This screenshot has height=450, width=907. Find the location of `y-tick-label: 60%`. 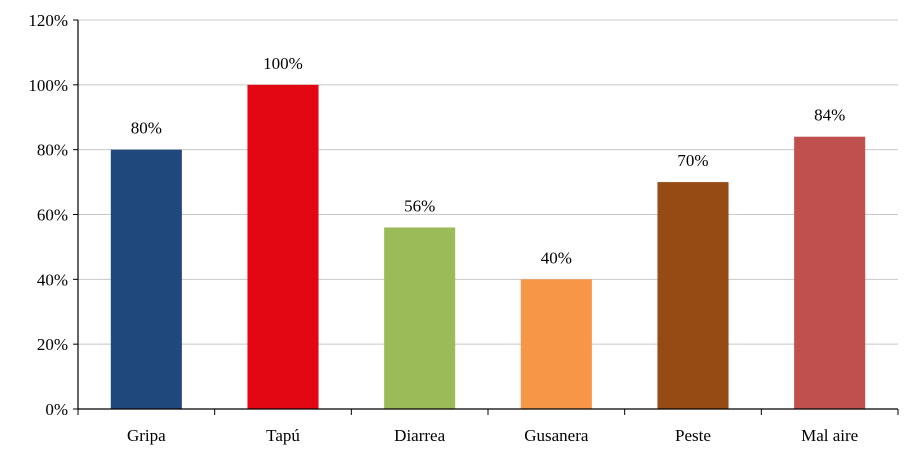

y-tick-label: 60% is located at coordinates (52, 215).